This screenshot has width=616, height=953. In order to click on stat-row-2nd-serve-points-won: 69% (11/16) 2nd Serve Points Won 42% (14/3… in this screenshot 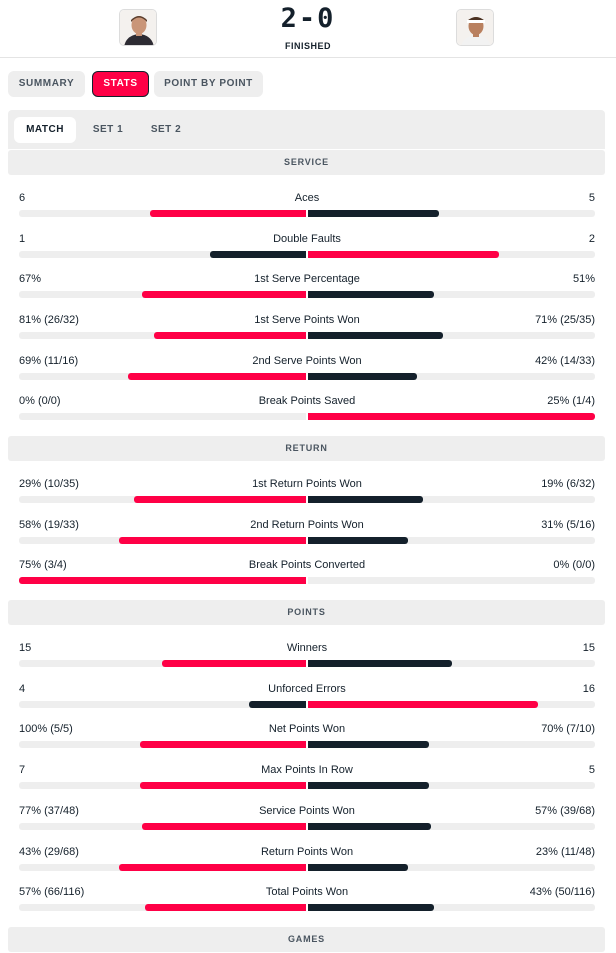, I will do `click(307, 367)`.